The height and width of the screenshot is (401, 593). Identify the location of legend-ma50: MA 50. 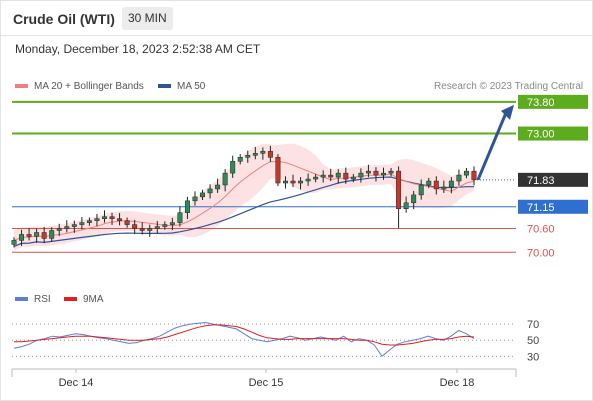
(181, 86).